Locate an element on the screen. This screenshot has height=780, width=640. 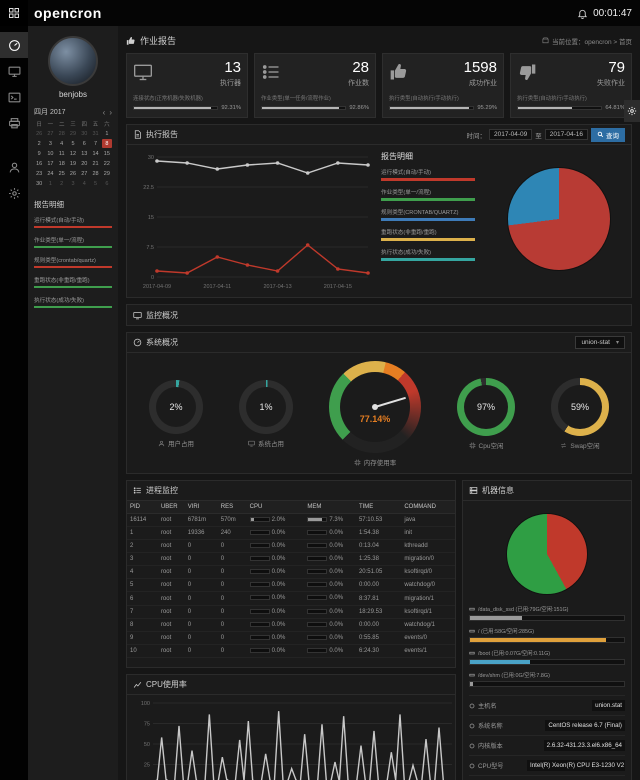
nav-settings is located at coordinates (14, 193).